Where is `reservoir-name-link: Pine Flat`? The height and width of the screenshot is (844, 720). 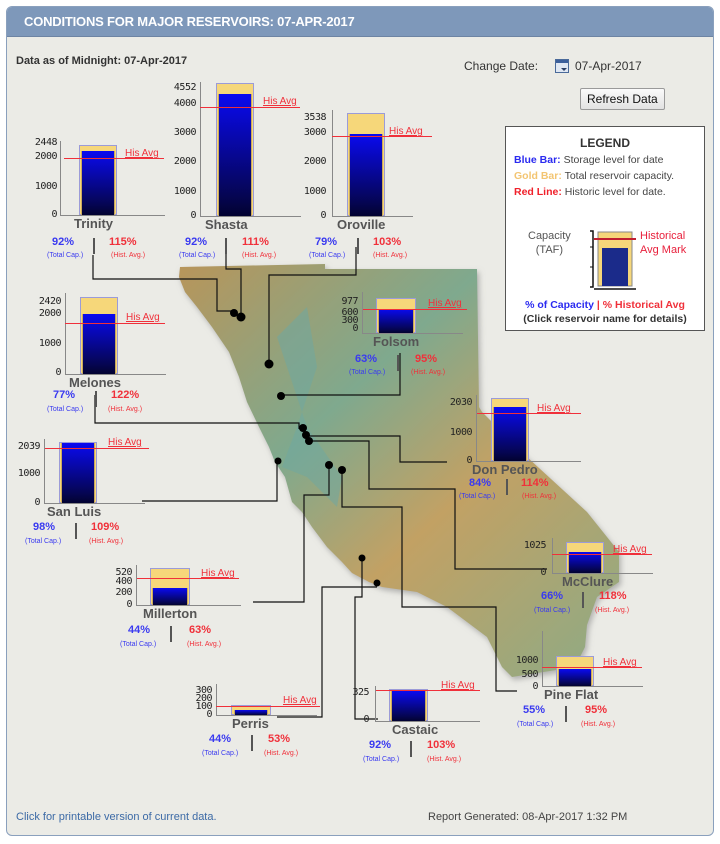 reservoir-name-link: Pine Flat is located at coordinates (571, 694).